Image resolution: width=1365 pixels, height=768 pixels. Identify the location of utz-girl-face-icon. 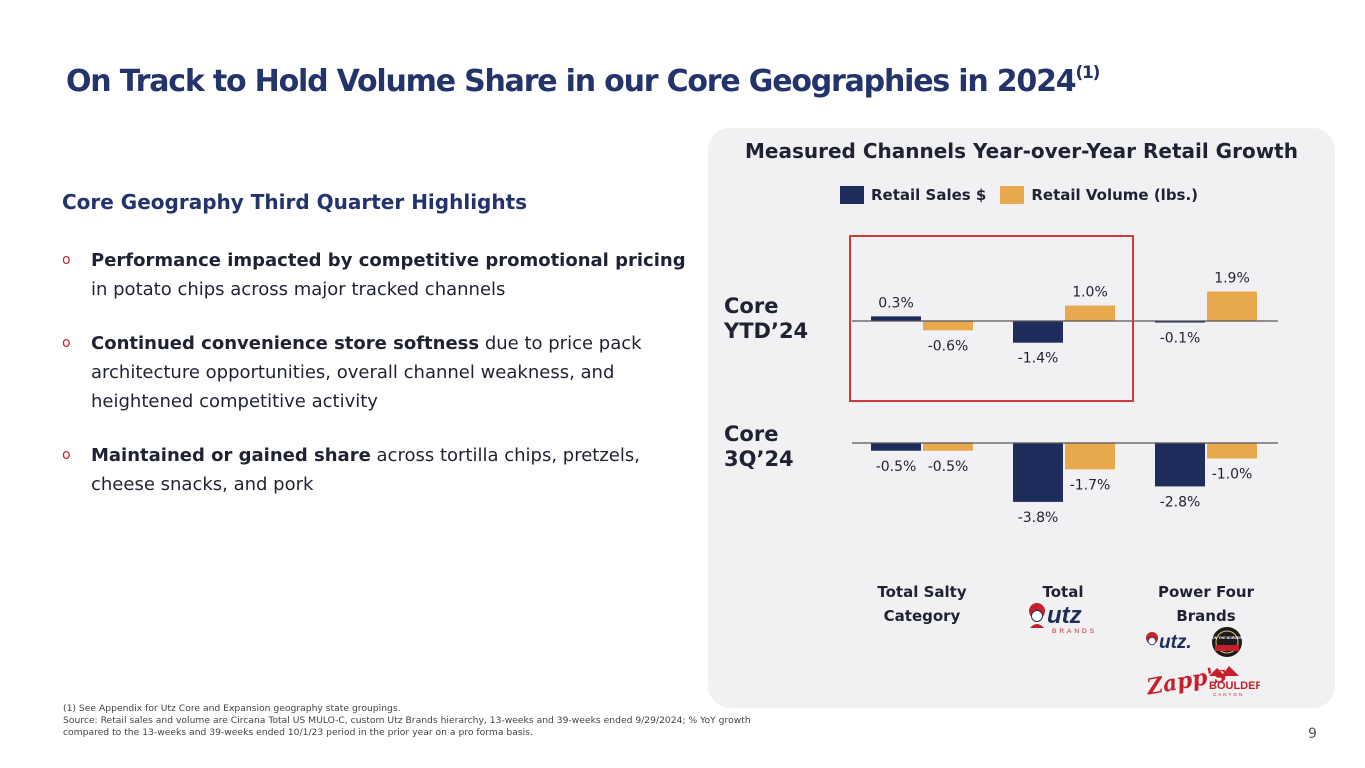
(1037, 616).